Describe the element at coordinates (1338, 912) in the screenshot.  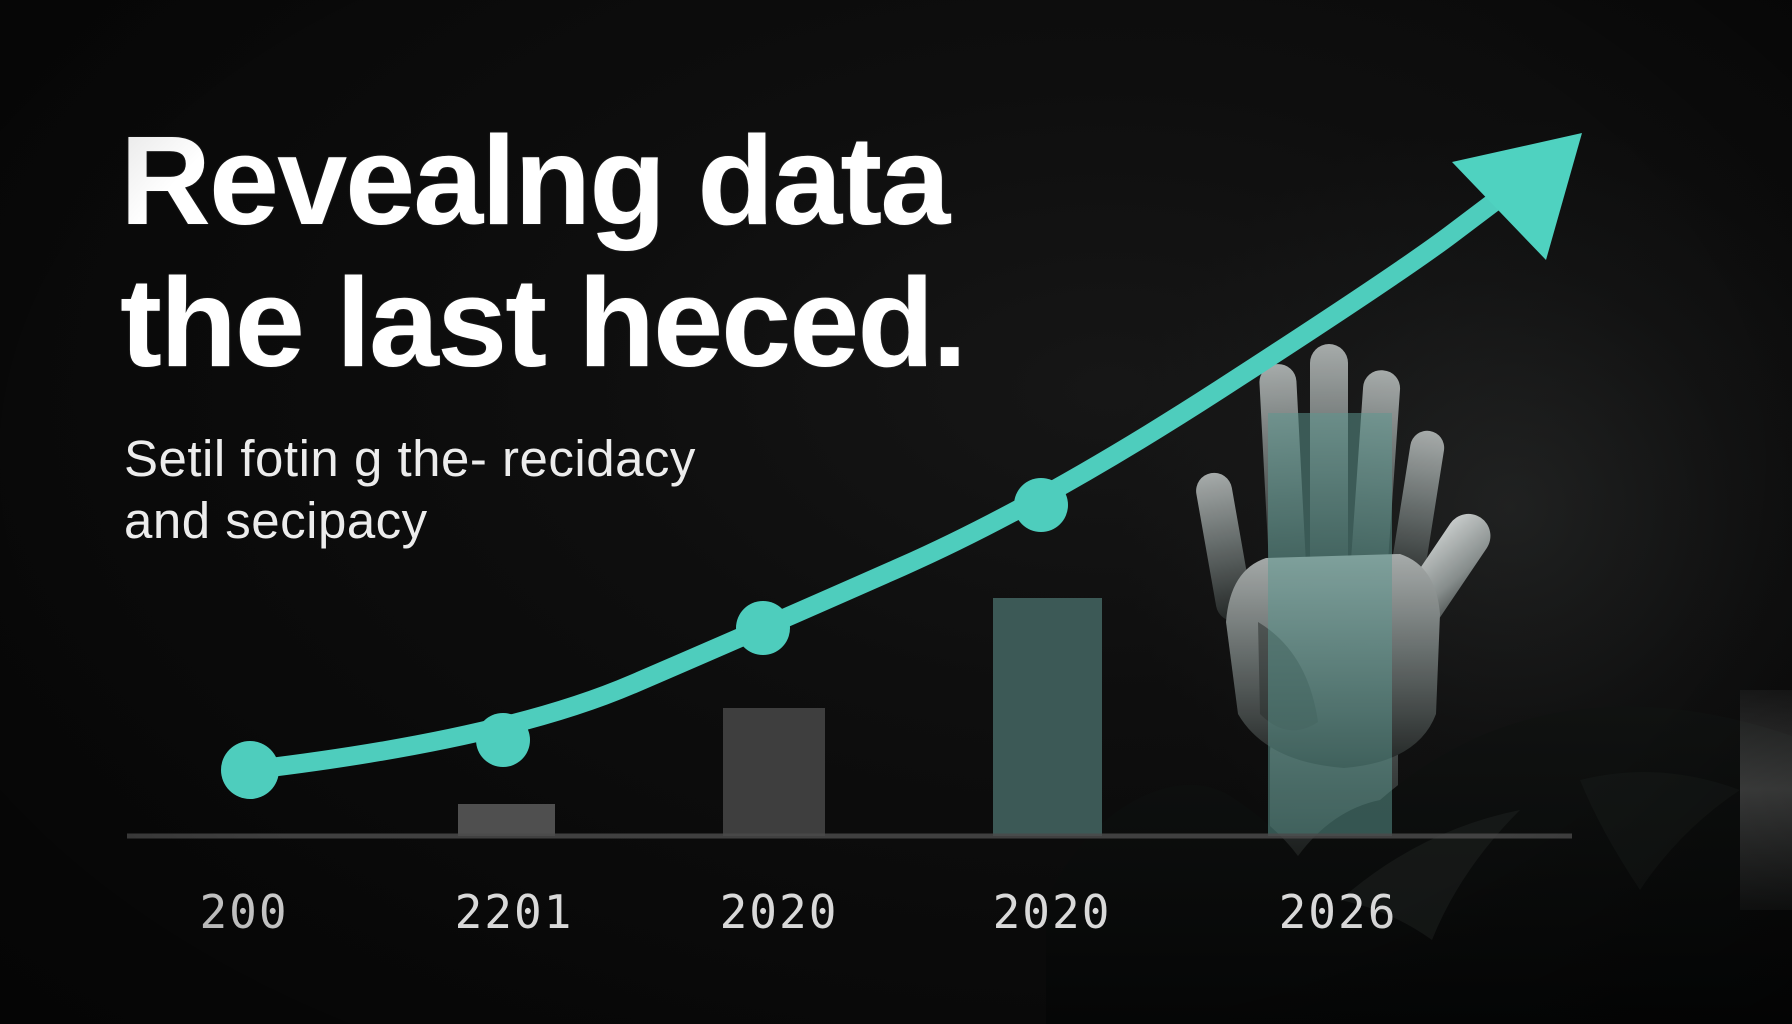
I see `x-tick-label: 2026` at that location.